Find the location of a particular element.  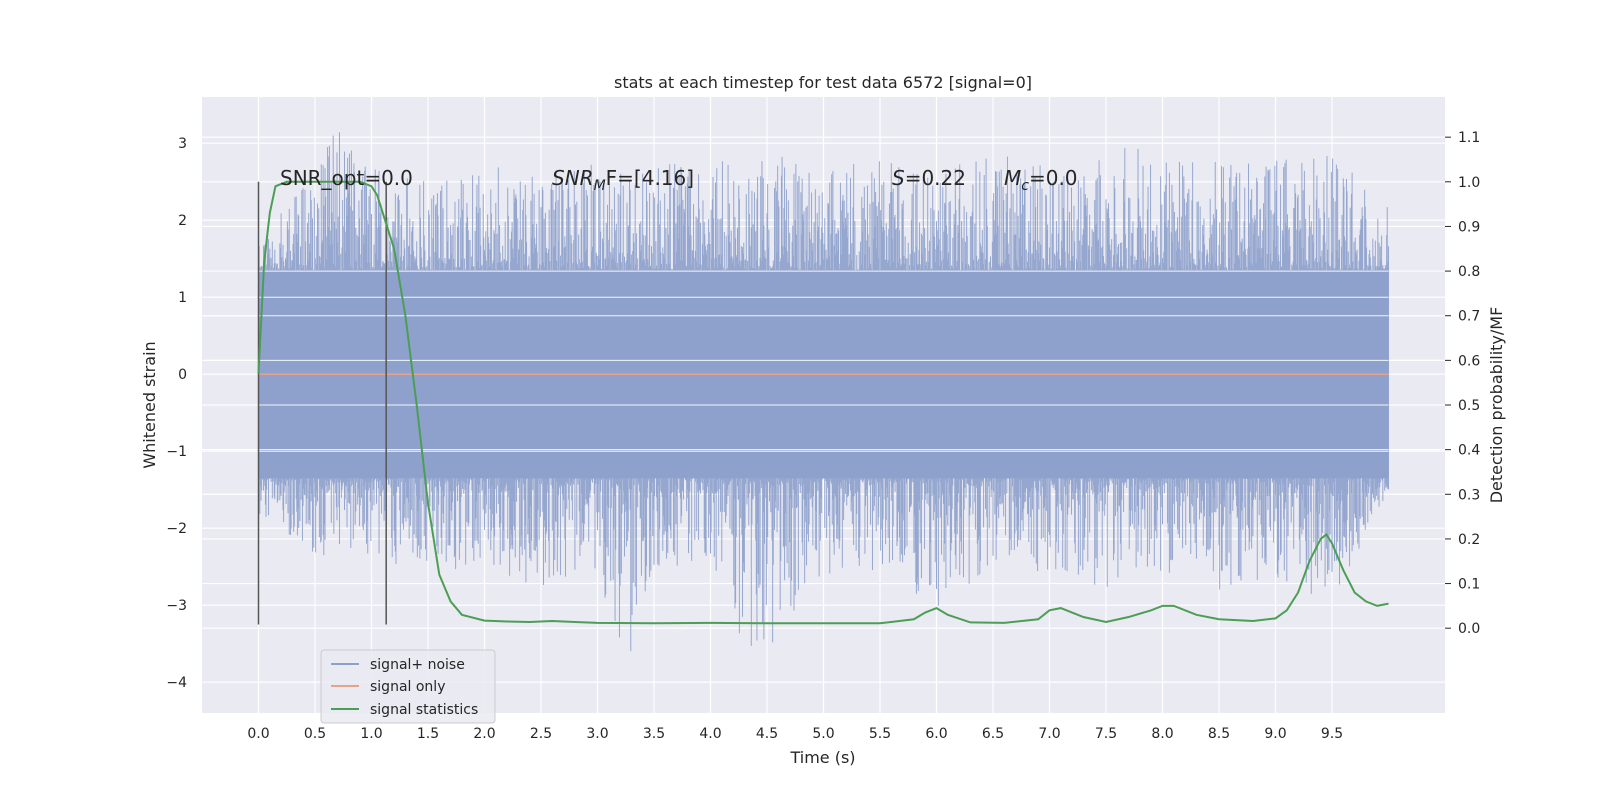

y-tick-label-left-6: −3 is located at coordinates (176, 606).